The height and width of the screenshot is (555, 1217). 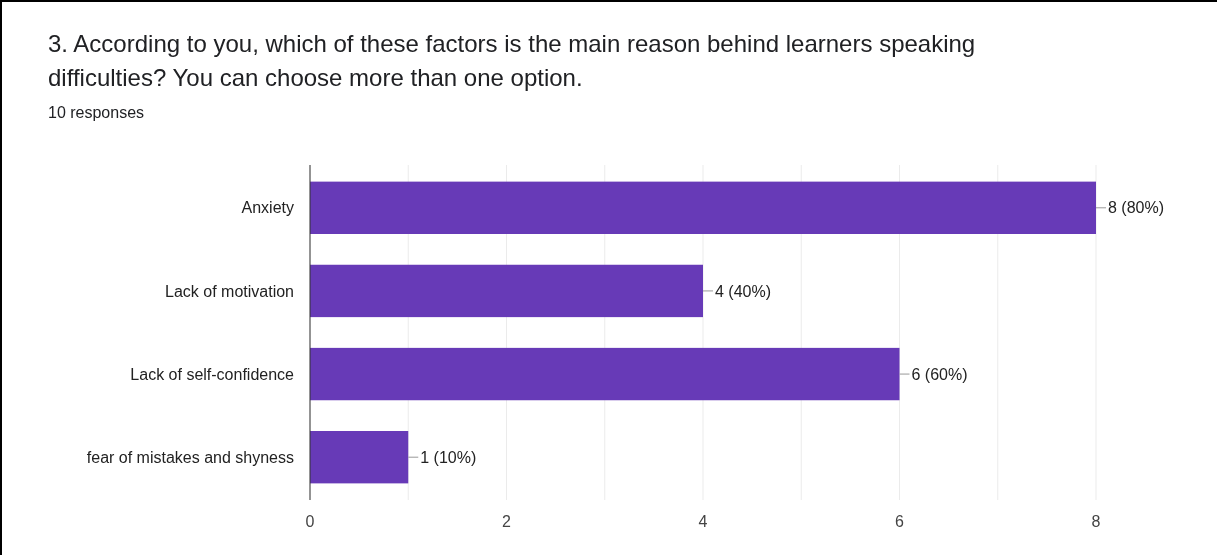 I want to click on data-label: 8 (80%), so click(x=1136, y=208).